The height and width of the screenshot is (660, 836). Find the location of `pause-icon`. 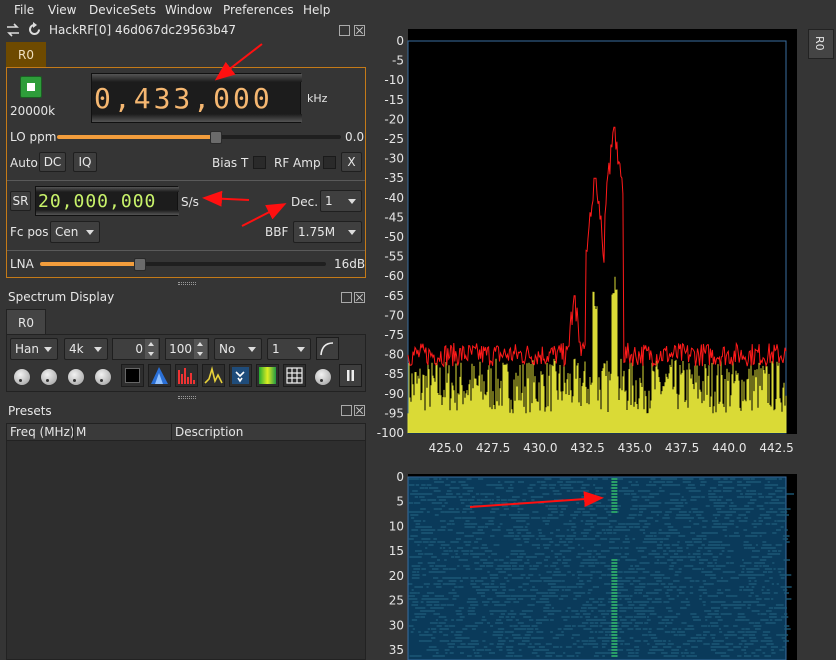

pause-icon is located at coordinates (350, 375).